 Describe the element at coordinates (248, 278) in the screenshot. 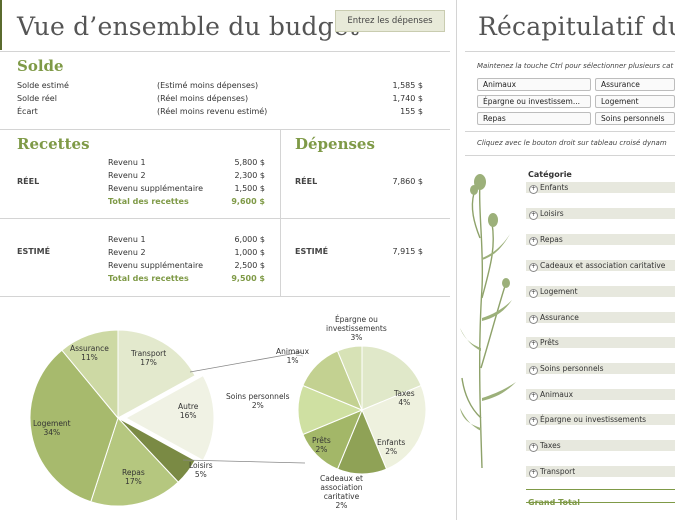

I see `income-total-amount: 9,500 $` at that location.